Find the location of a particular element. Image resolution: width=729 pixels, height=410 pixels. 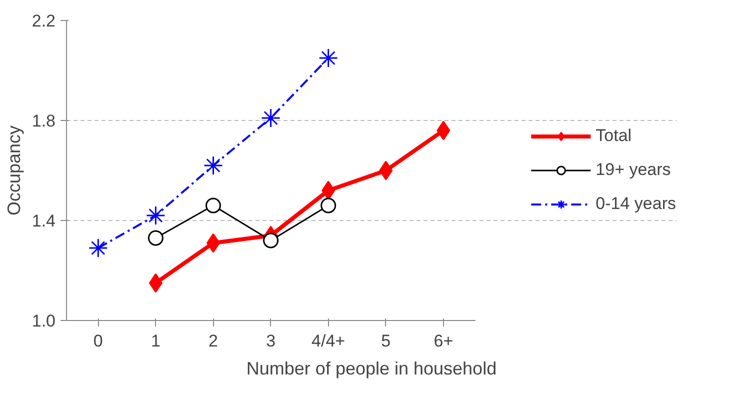

y-tick-label: 2.2 is located at coordinates (44, 21).